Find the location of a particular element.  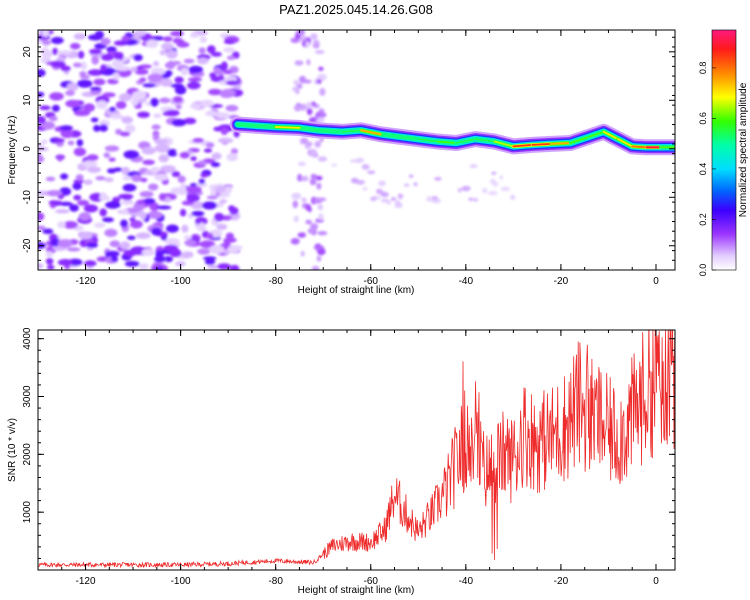

x-tick-label: -100 is located at coordinates (181, 581).